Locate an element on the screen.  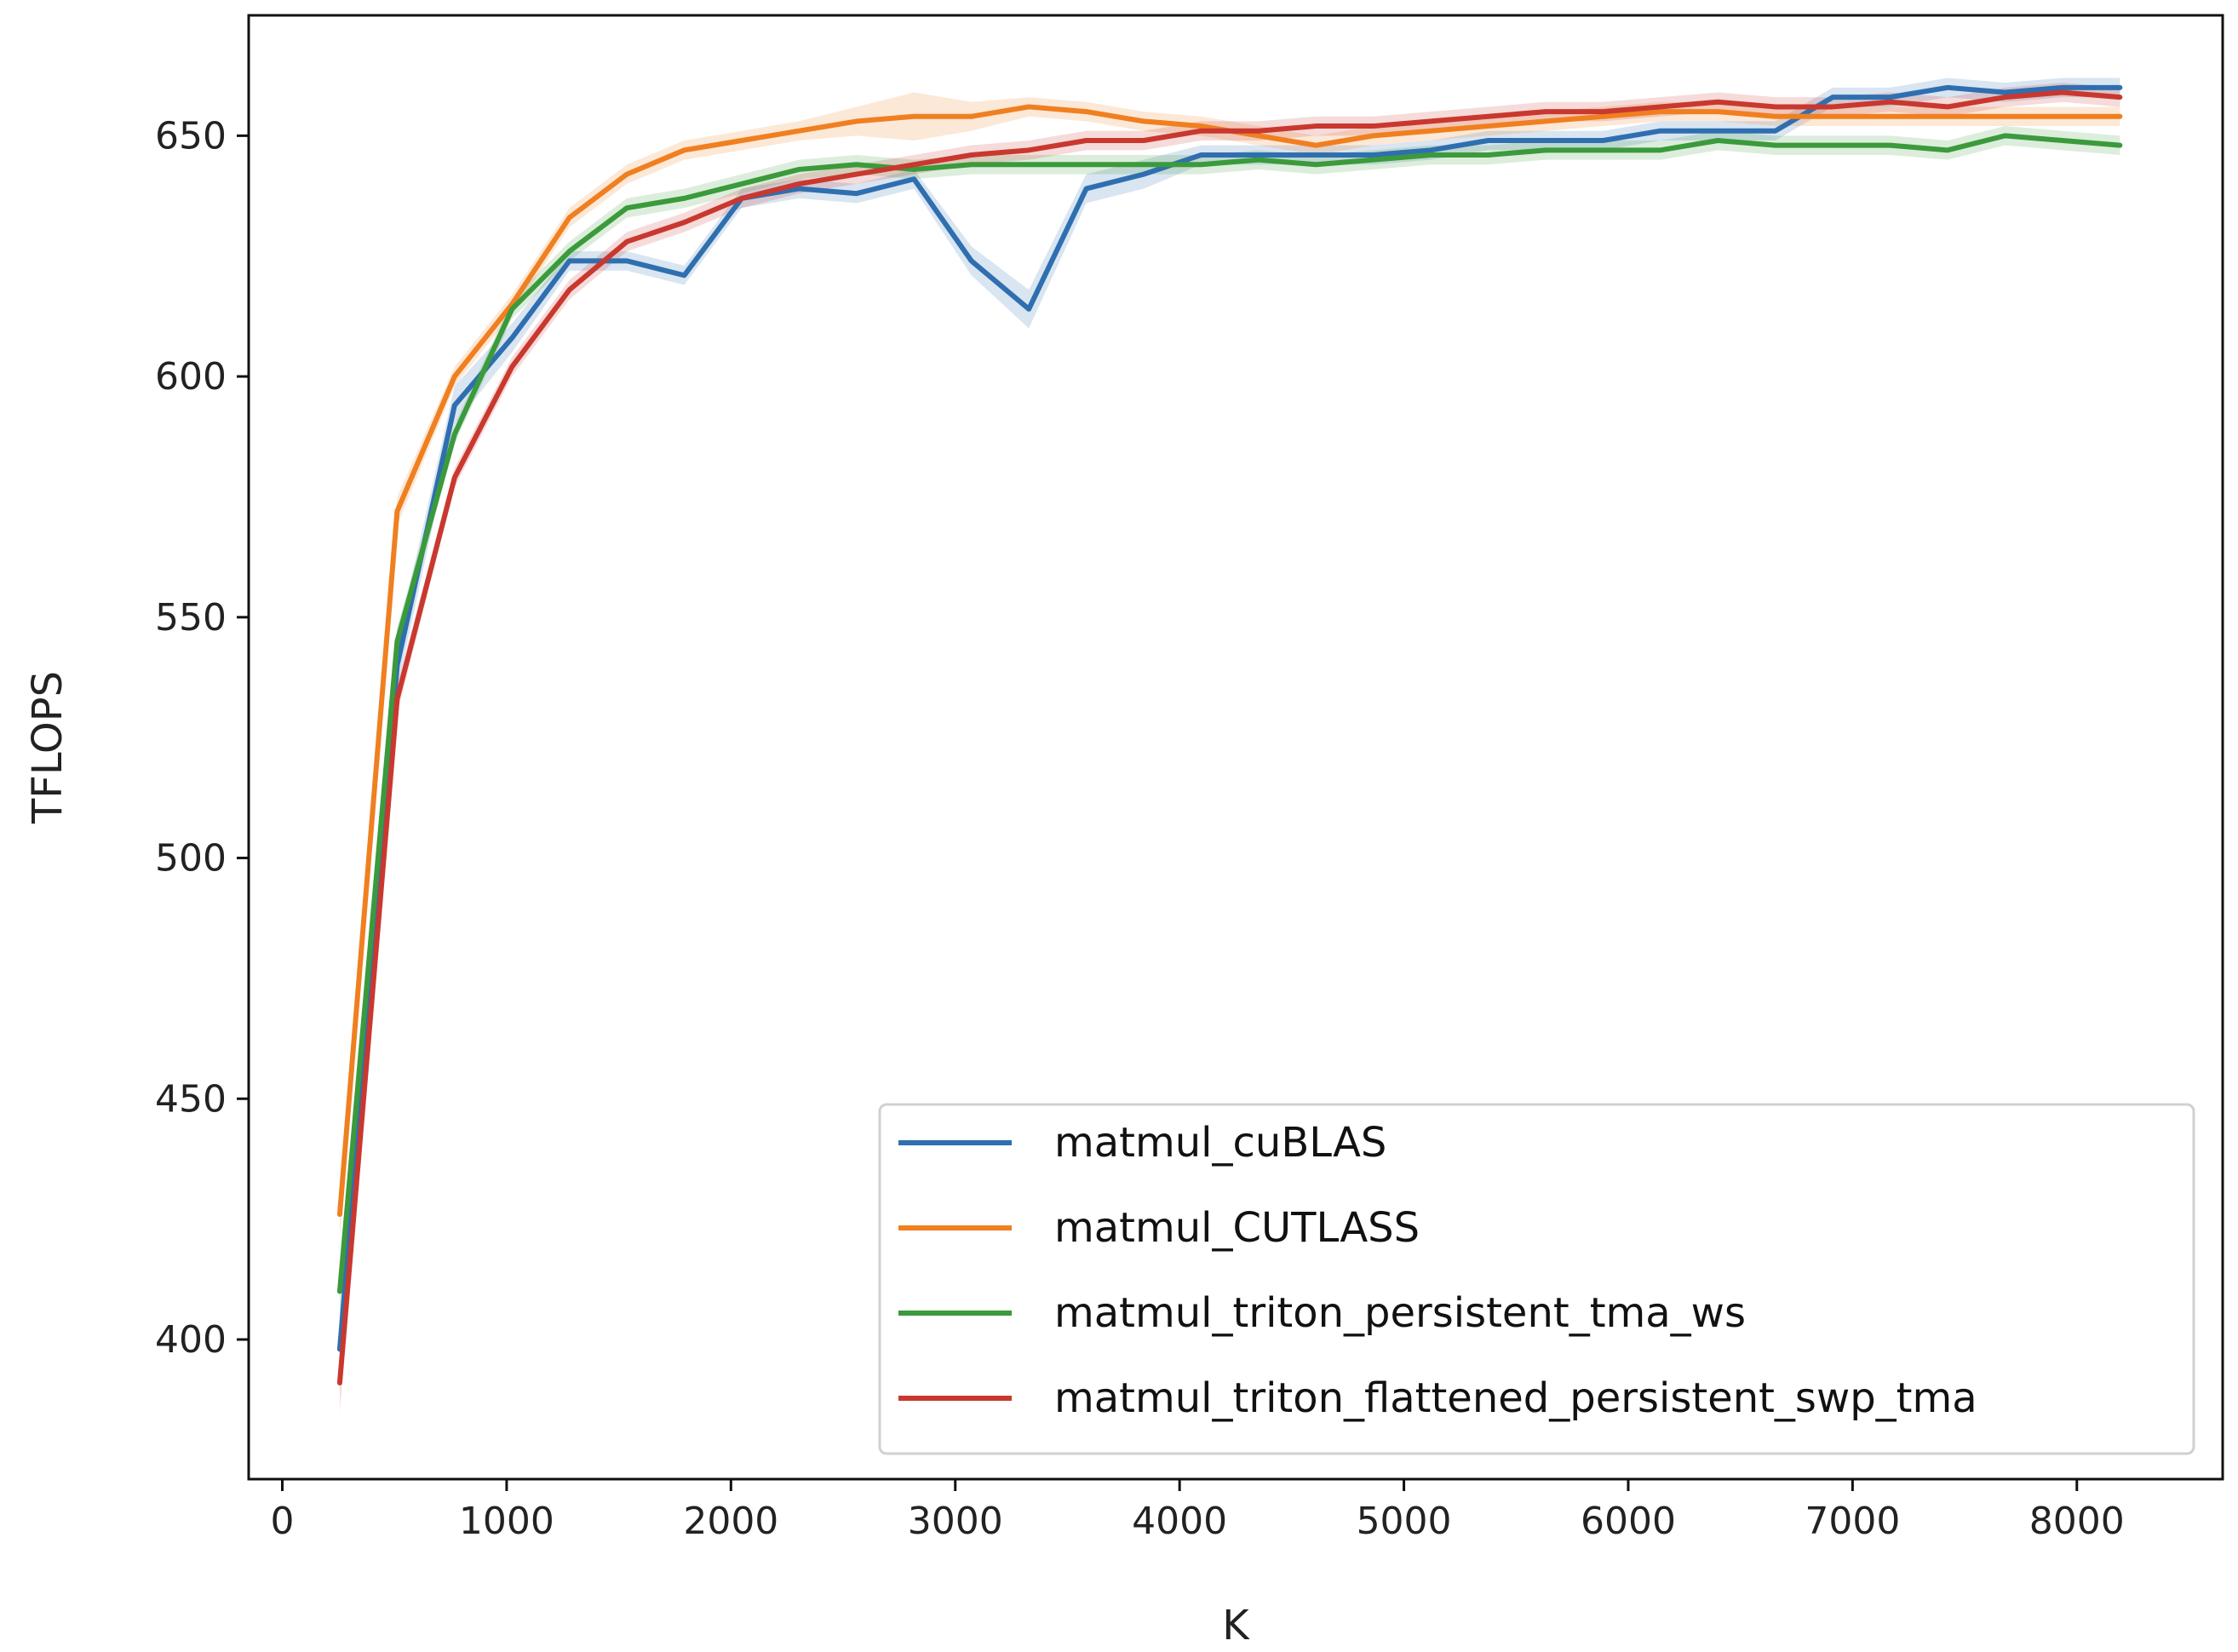
y-tick-label: 450 is located at coordinates (191, 1099).